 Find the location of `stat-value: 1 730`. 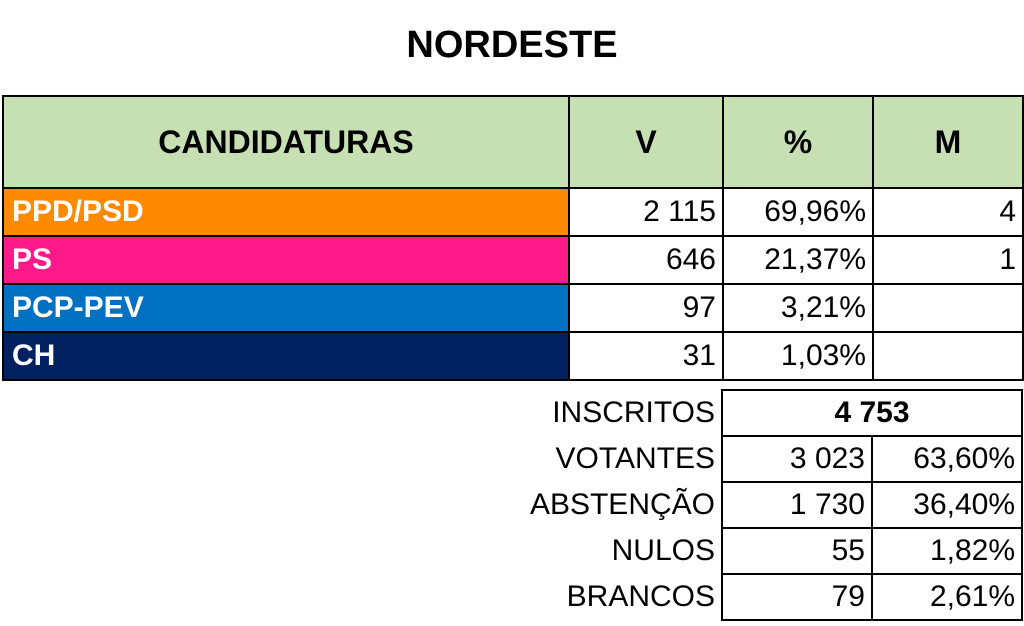

stat-value: 1 730 is located at coordinates (797, 505).